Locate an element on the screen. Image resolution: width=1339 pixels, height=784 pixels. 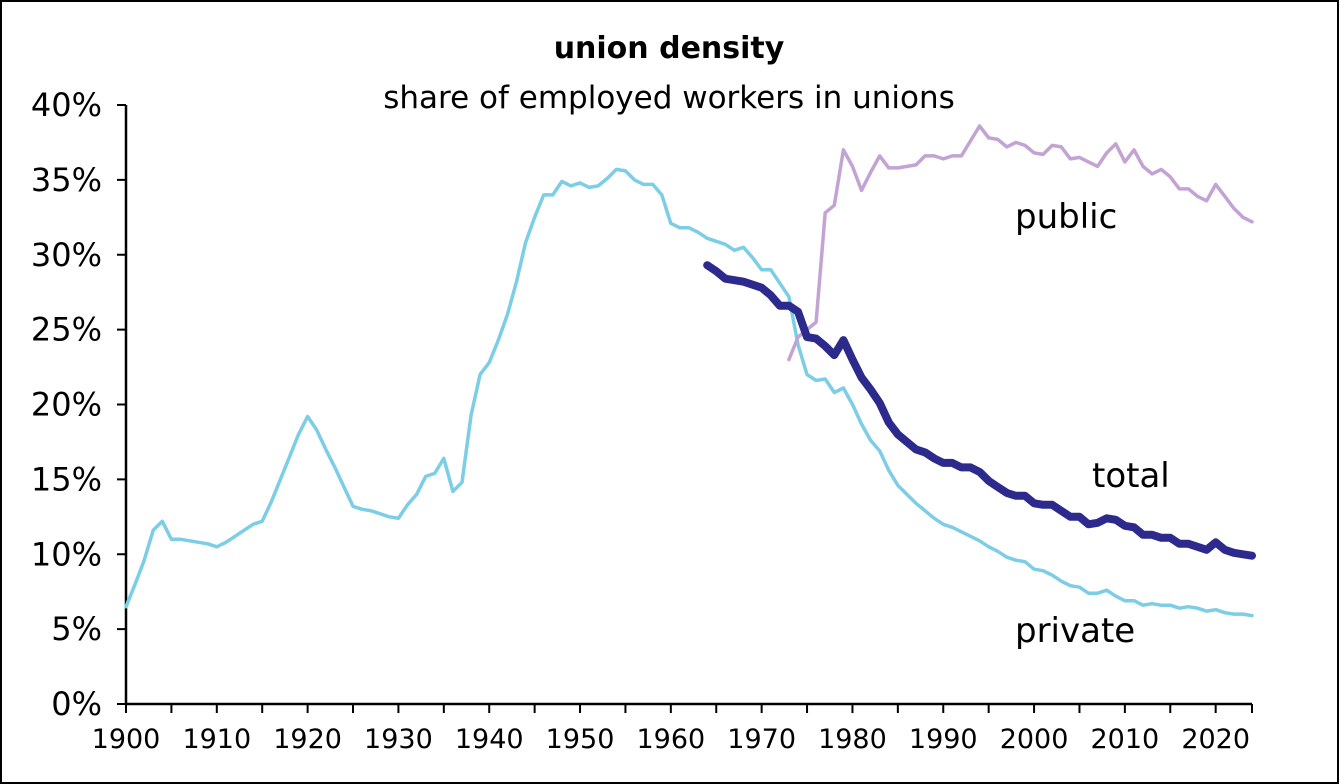
x-tick-label: 2000 is located at coordinates (1034, 739).